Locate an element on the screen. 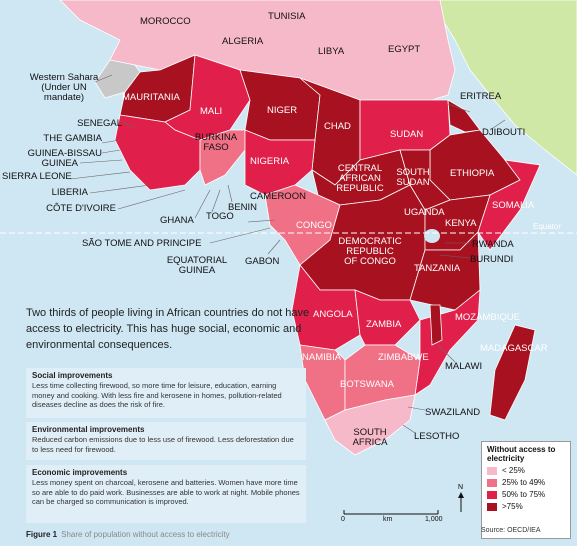 The width and height of the screenshot is (577, 546). label-eq-guinea: EQUATORIAL GUINEA is located at coordinates (197, 265).